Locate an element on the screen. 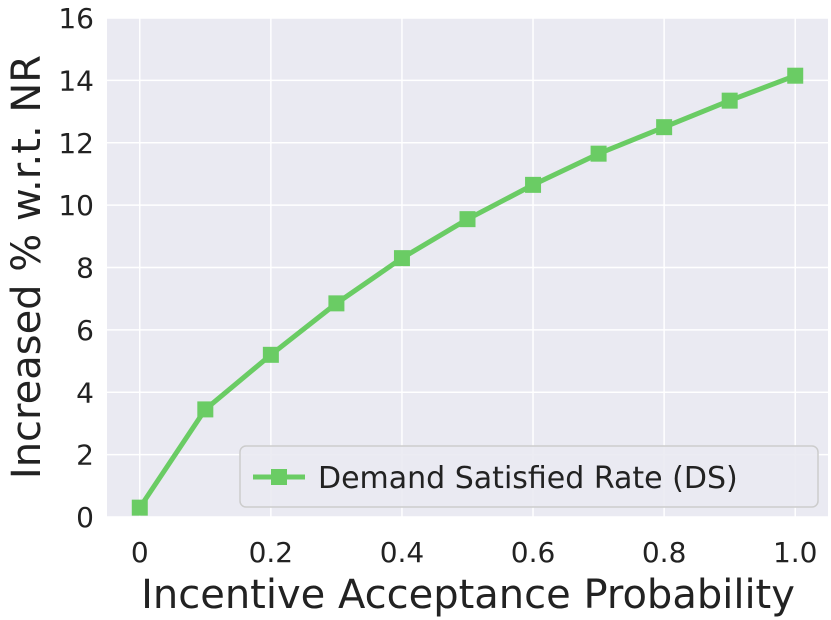 The image size is (831, 620). y-tick-labels: 0 2 4 6 8 10 12 14 16 is located at coordinates (76, 268).